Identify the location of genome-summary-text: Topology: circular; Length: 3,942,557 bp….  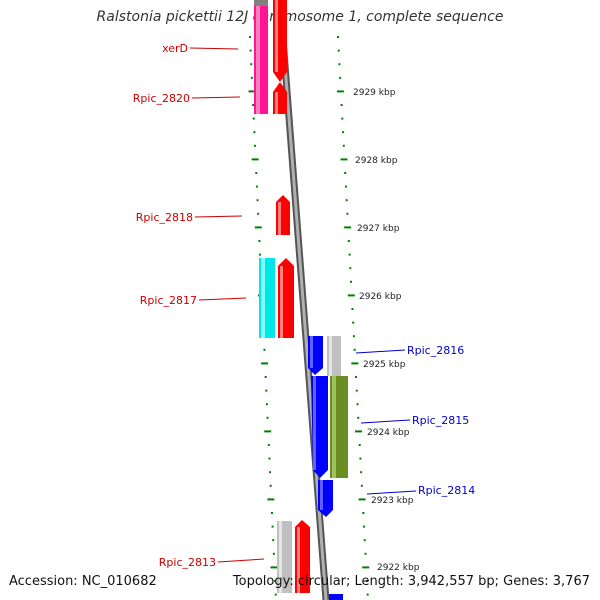
(411, 581).